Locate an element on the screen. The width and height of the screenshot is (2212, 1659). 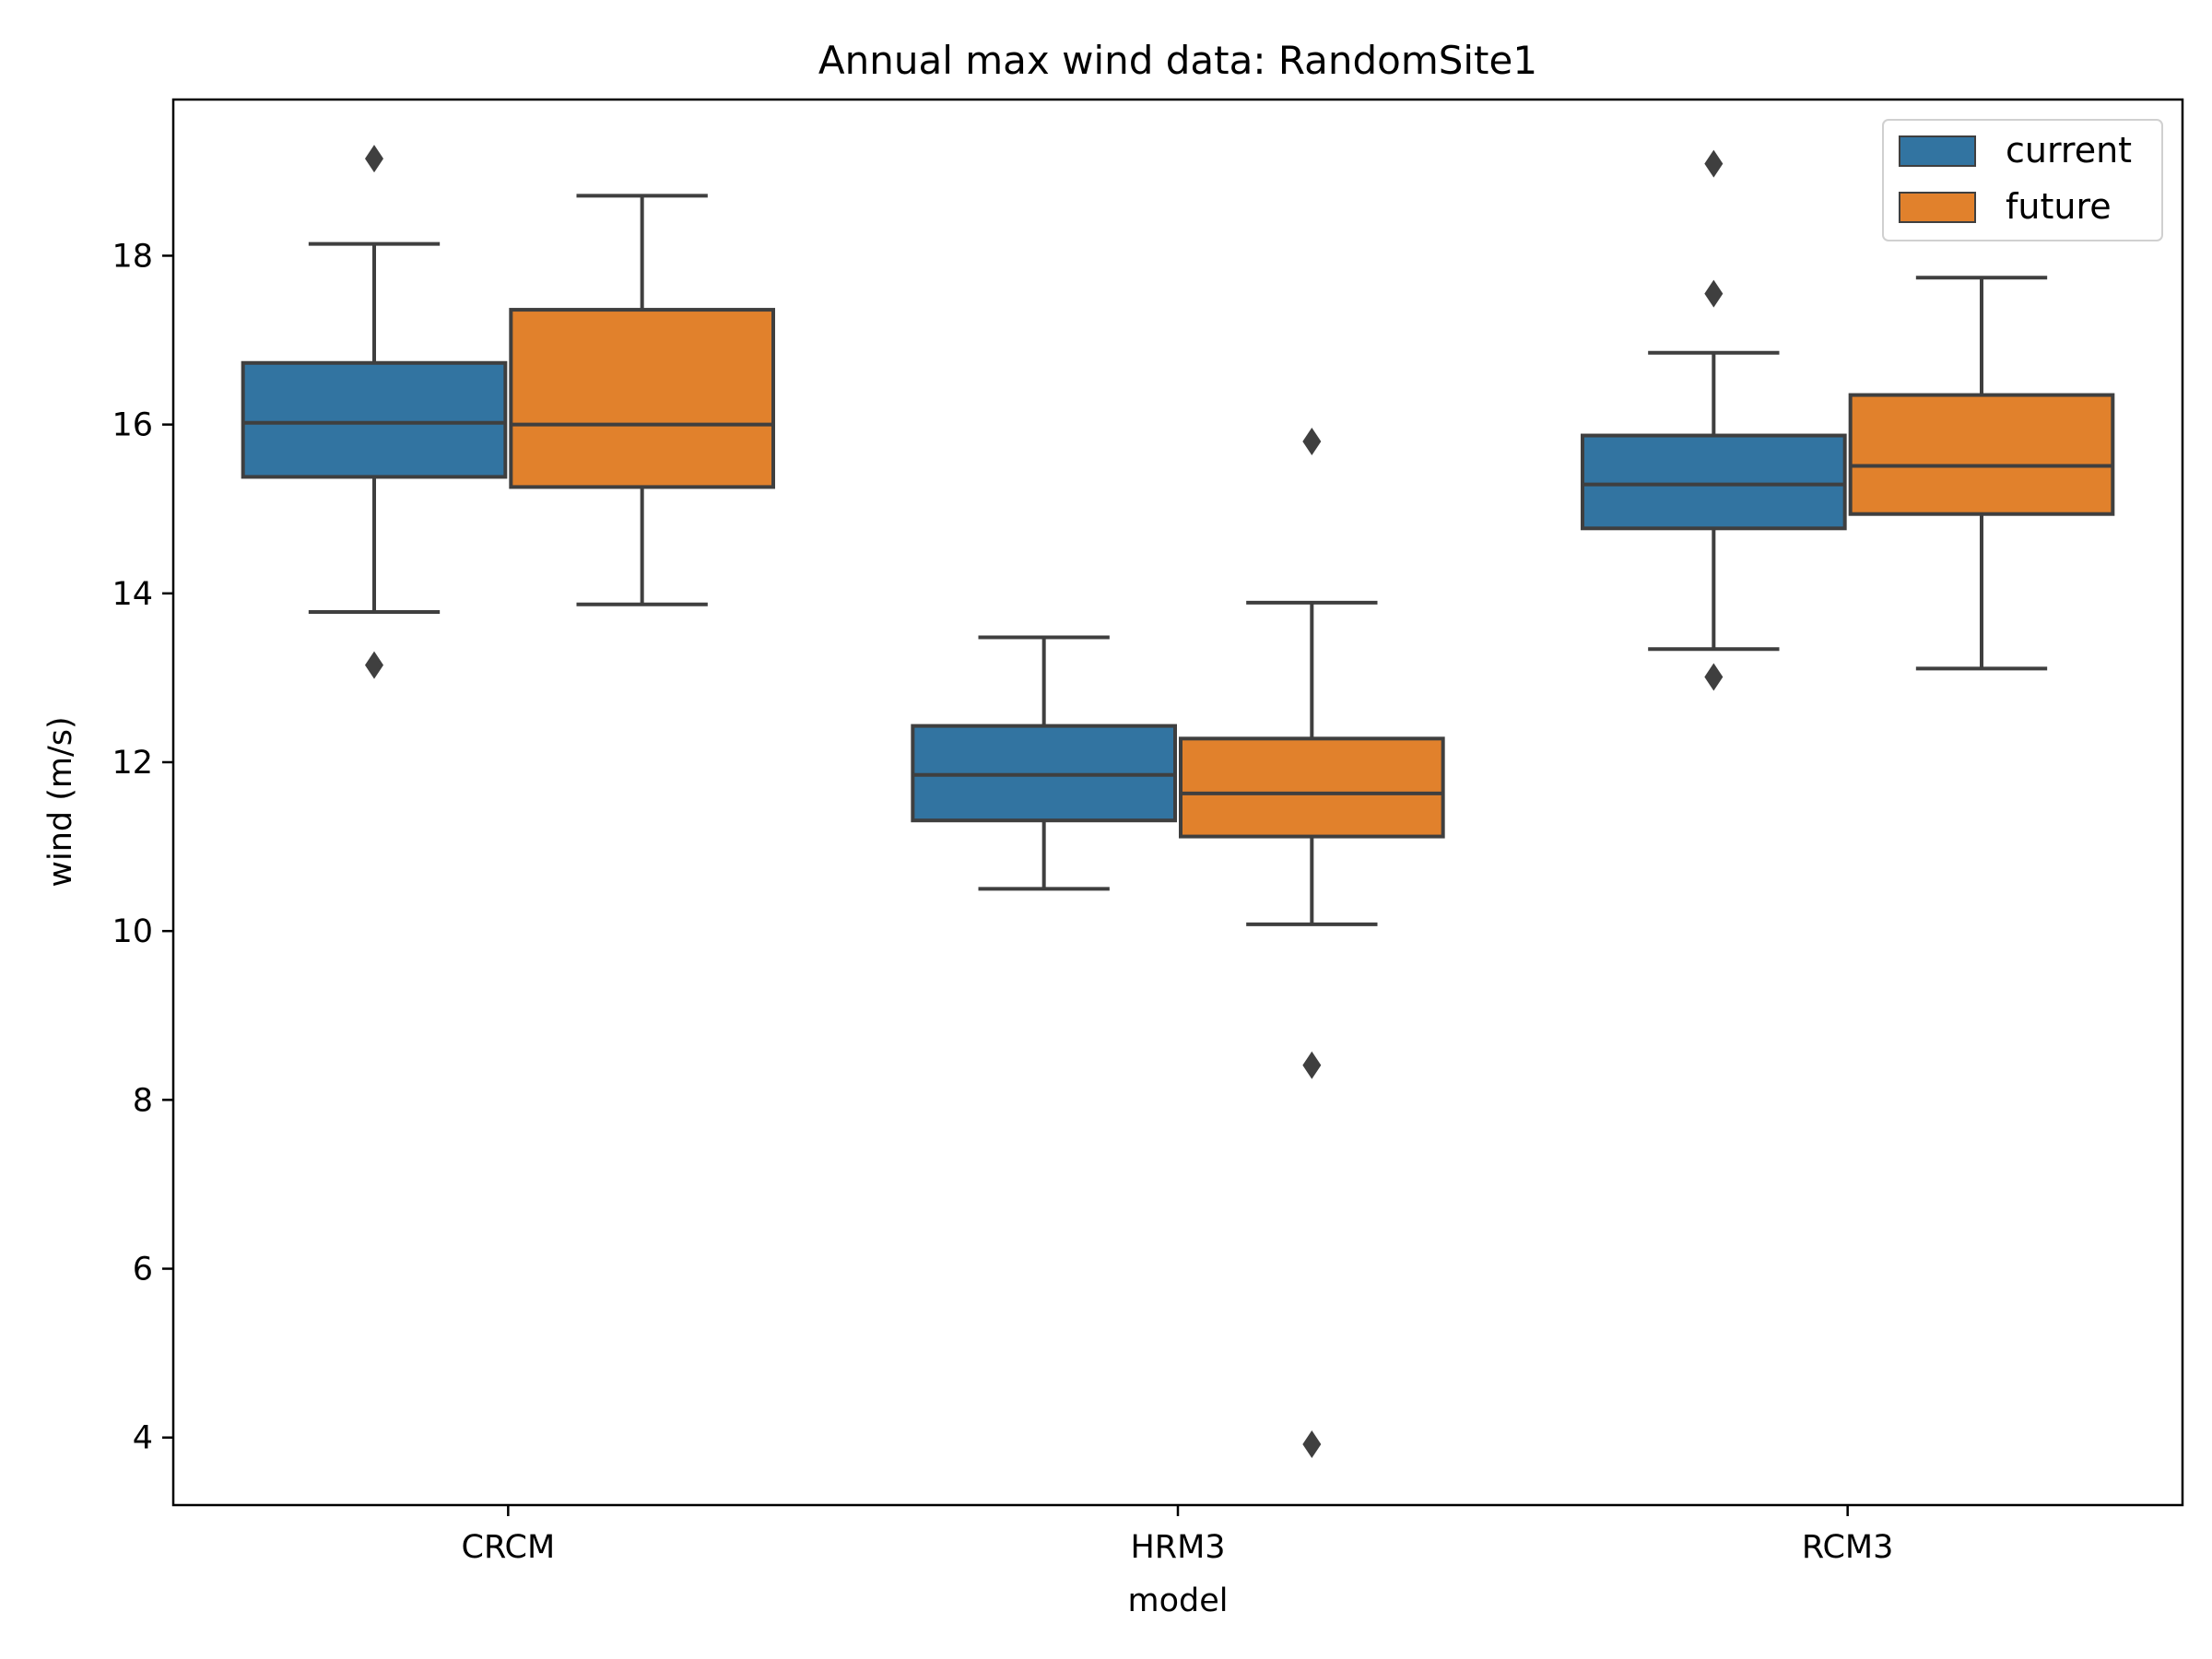
legend-swatch-future is located at coordinates (1937, 207).